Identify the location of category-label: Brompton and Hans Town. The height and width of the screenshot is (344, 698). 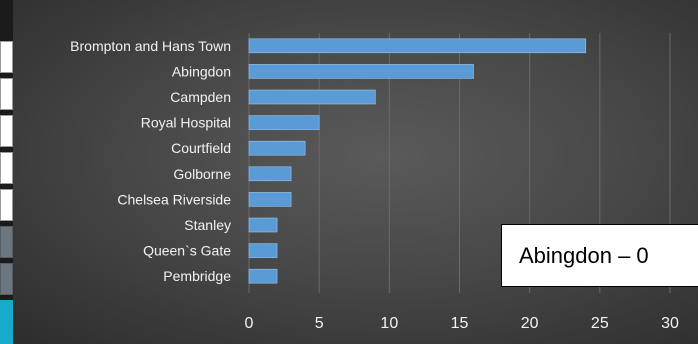
(150, 46).